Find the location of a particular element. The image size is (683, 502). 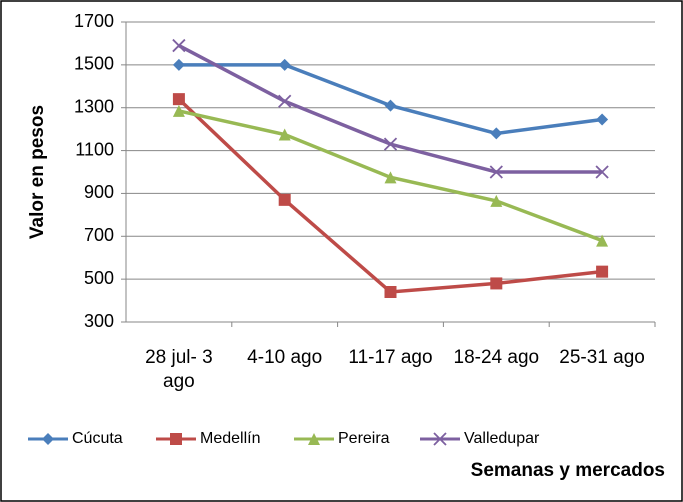

legend-label: Pereira is located at coordinates (364, 438).